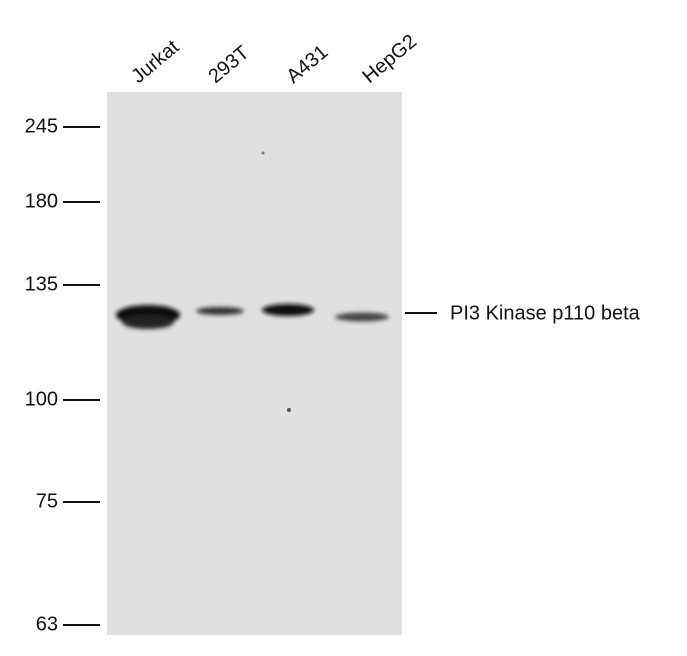 The width and height of the screenshot is (687, 656). I want to click on band-hepg2, so click(362, 317).